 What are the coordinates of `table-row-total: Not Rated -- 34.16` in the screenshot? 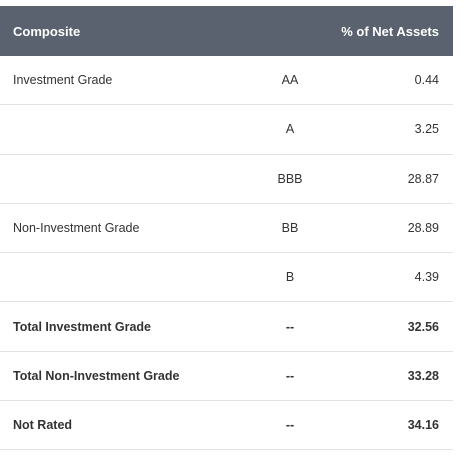 It's located at (226, 426).